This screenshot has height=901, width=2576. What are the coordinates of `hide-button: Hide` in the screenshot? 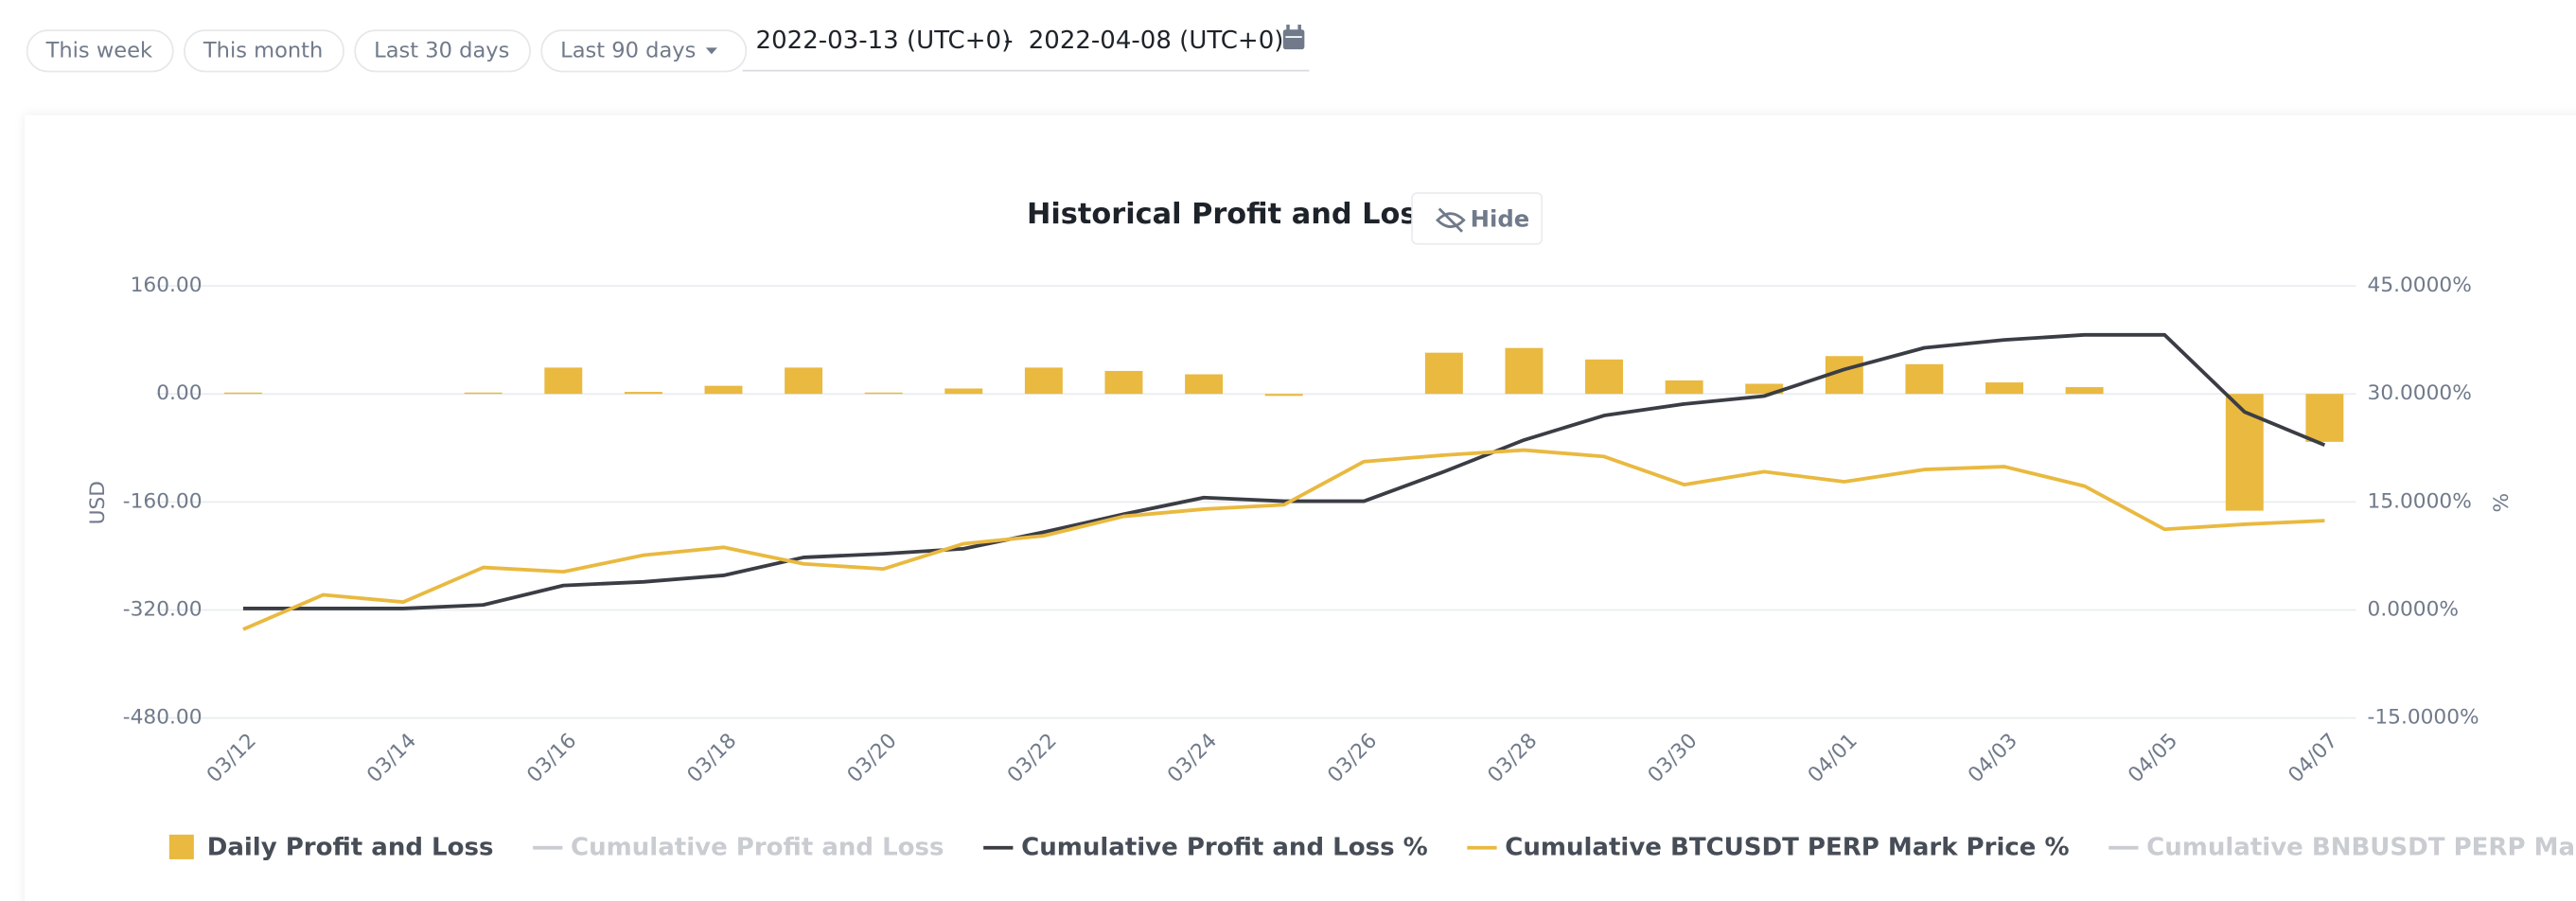 It's located at (1477, 218).